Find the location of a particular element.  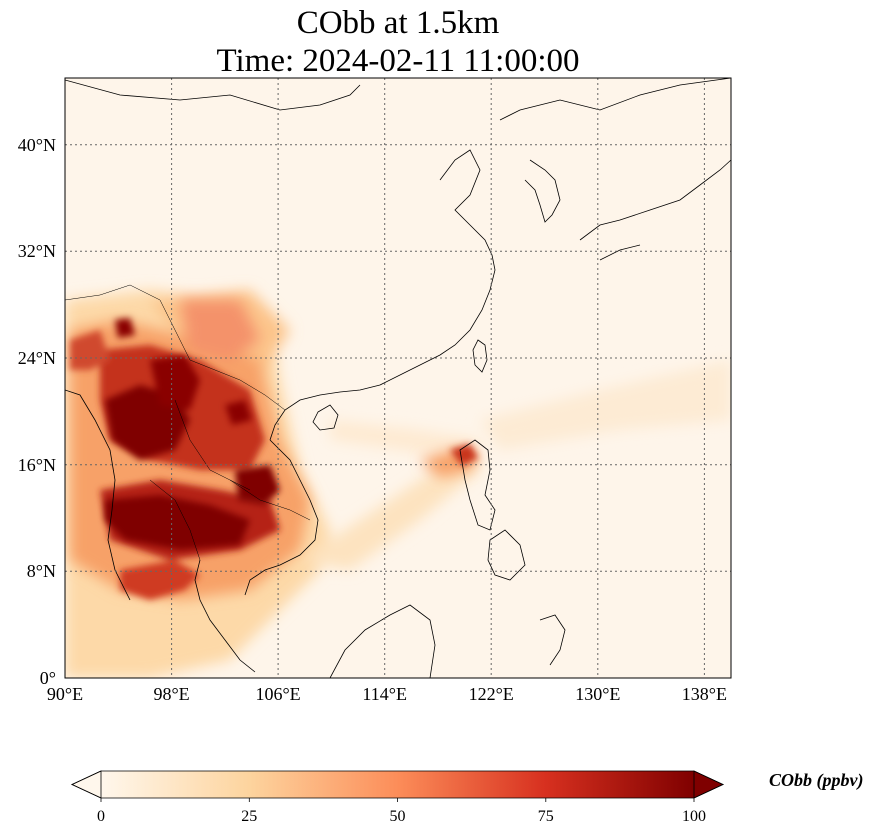

coastline-bay-of-bengal is located at coordinates (98, 495).